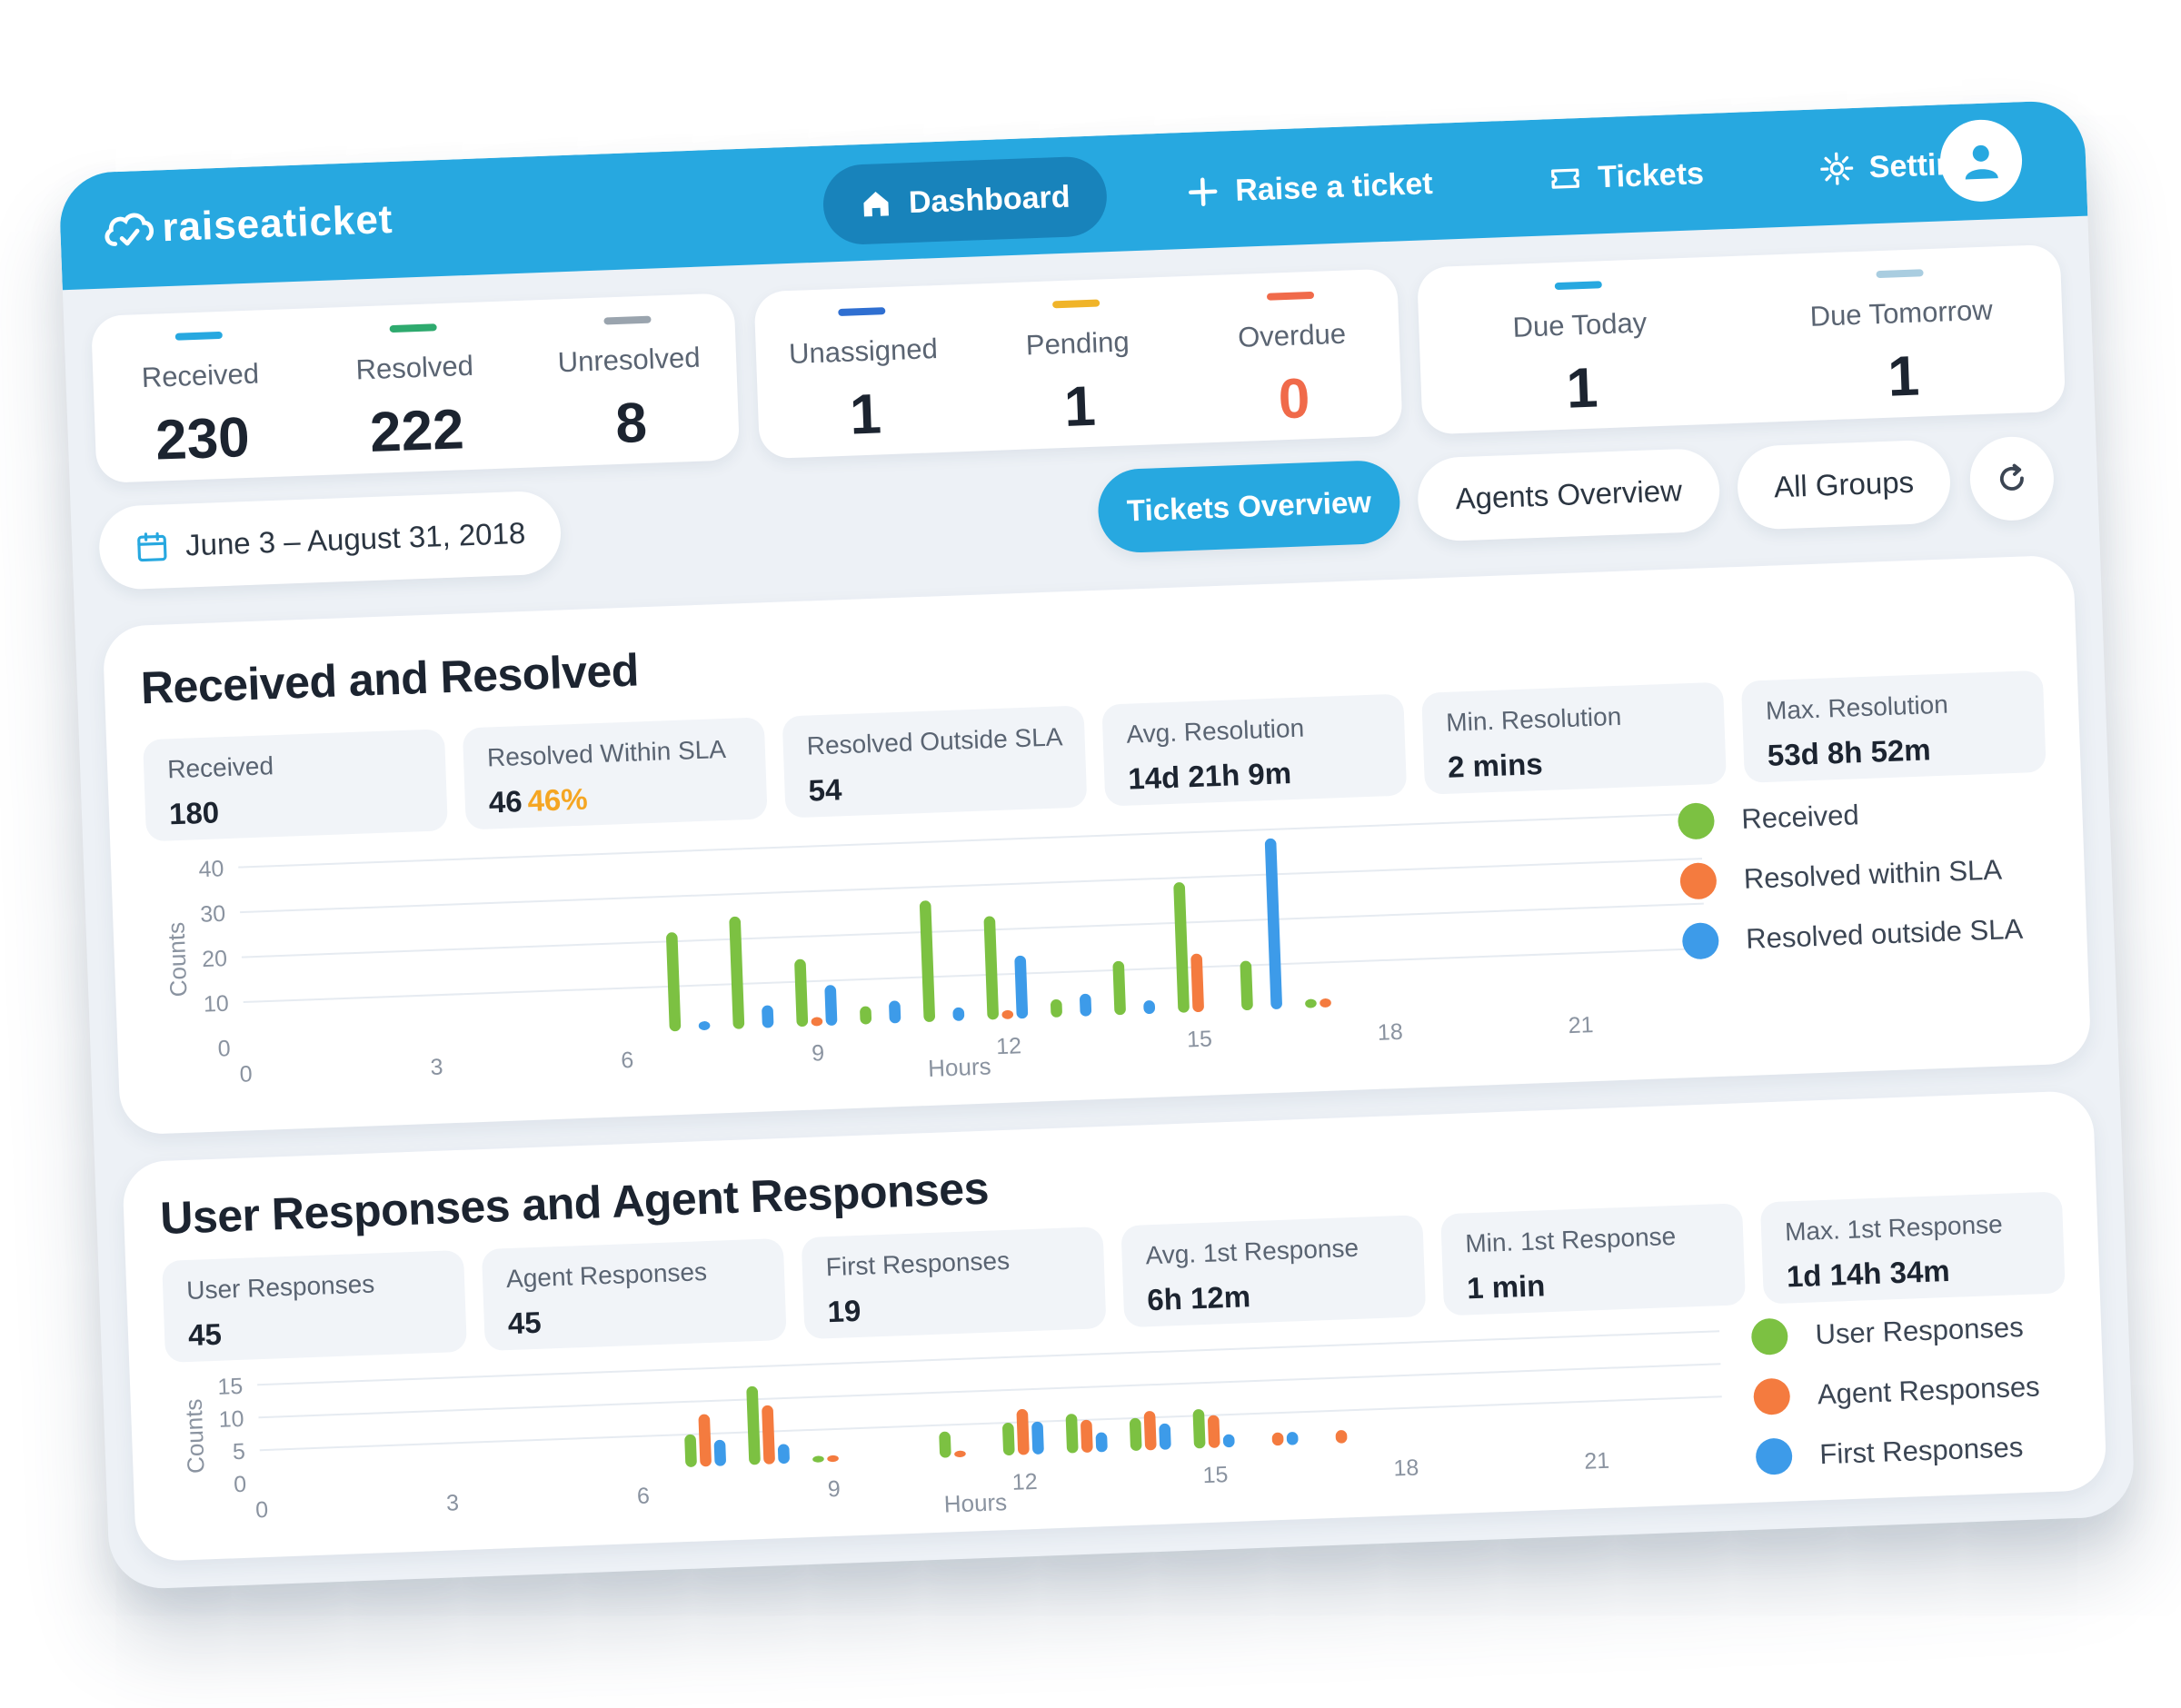 This screenshot has width=2181, height=1708. What do you see at coordinates (1902, 339) in the screenshot?
I see `stat-due-tomorrow: Due Tomorrow 1` at bounding box center [1902, 339].